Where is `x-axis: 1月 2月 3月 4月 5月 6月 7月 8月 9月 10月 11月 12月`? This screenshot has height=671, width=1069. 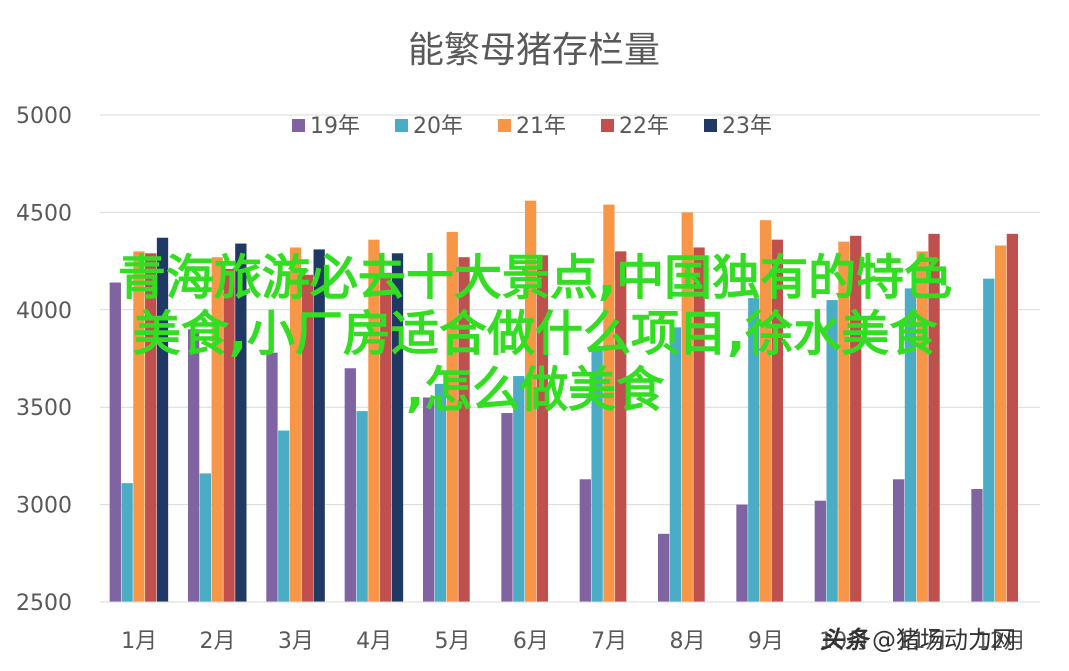 x-axis: 1月 2月 3月 4月 5月 6月 7月 8月 9月 10月 11月 12月 is located at coordinates (570, 627).